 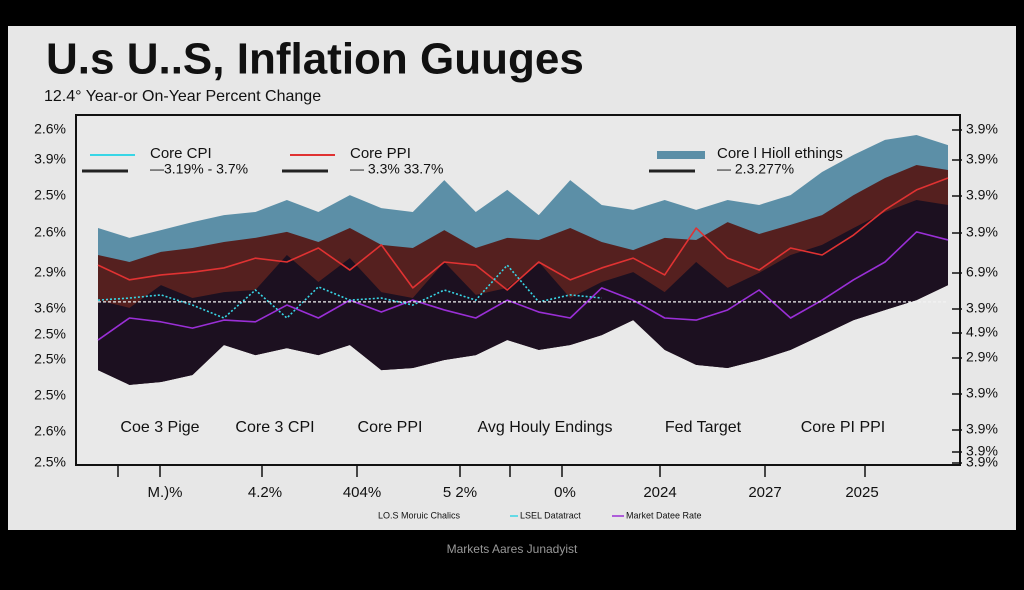 What do you see at coordinates (460, 492) in the screenshot?
I see `x-tick-label: 5 2%` at bounding box center [460, 492].